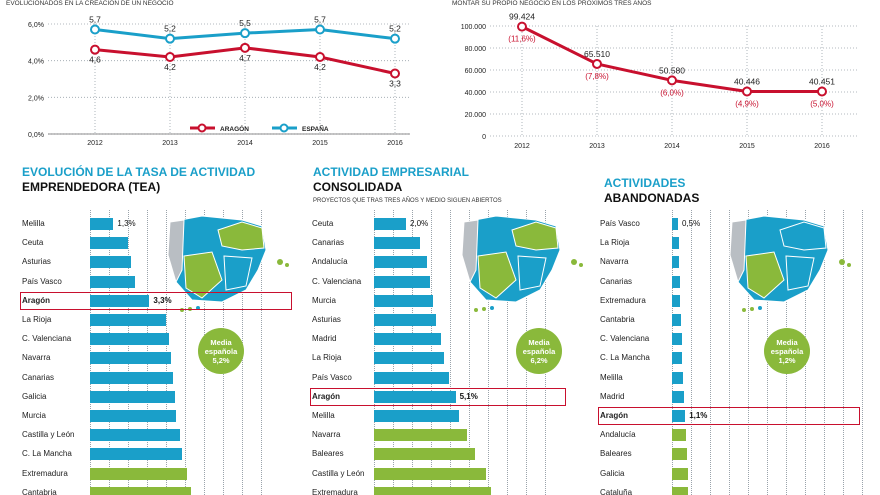 This screenshot has width=880, height=495. I want to click on tl-data-label: 5,5, so click(245, 23).